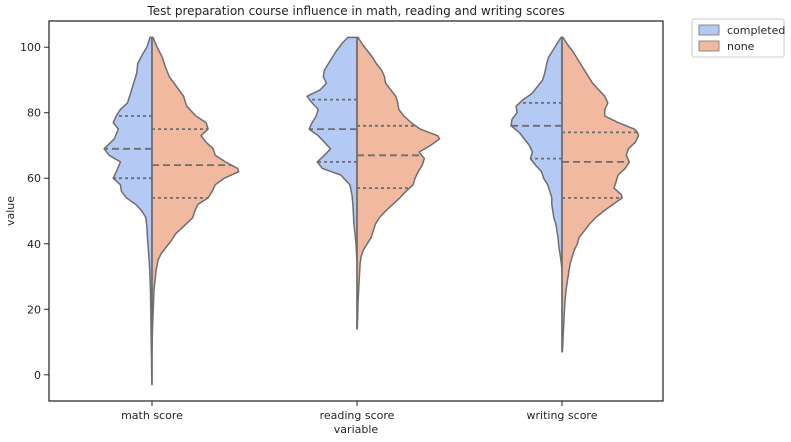  What do you see at coordinates (34, 113) in the screenshot?
I see `y-tick-label-80: 80` at bounding box center [34, 113].